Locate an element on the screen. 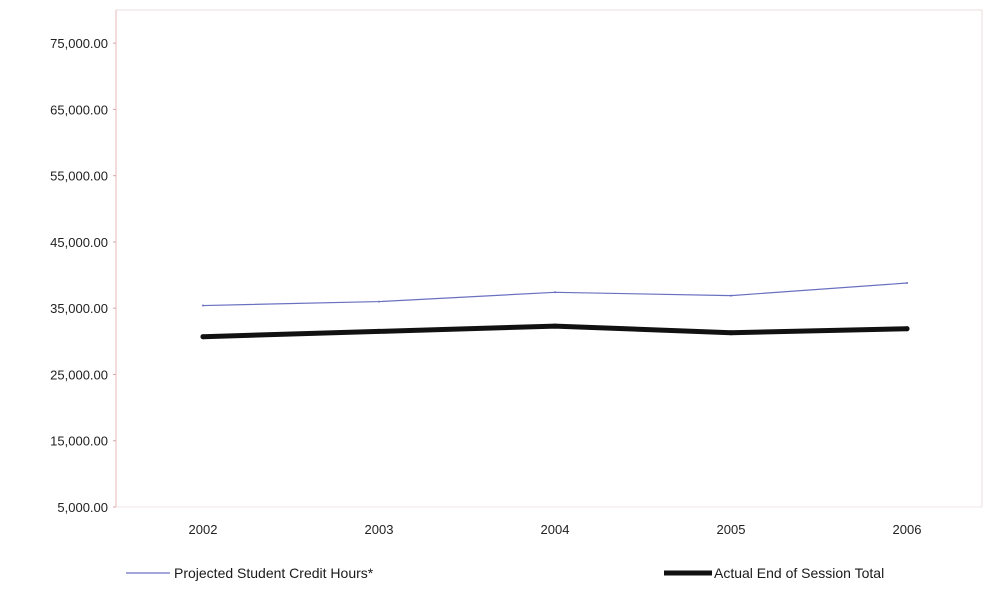 Image resolution: width=984 pixels, height=589 pixels. x-tick-label: 2003 is located at coordinates (379, 529).